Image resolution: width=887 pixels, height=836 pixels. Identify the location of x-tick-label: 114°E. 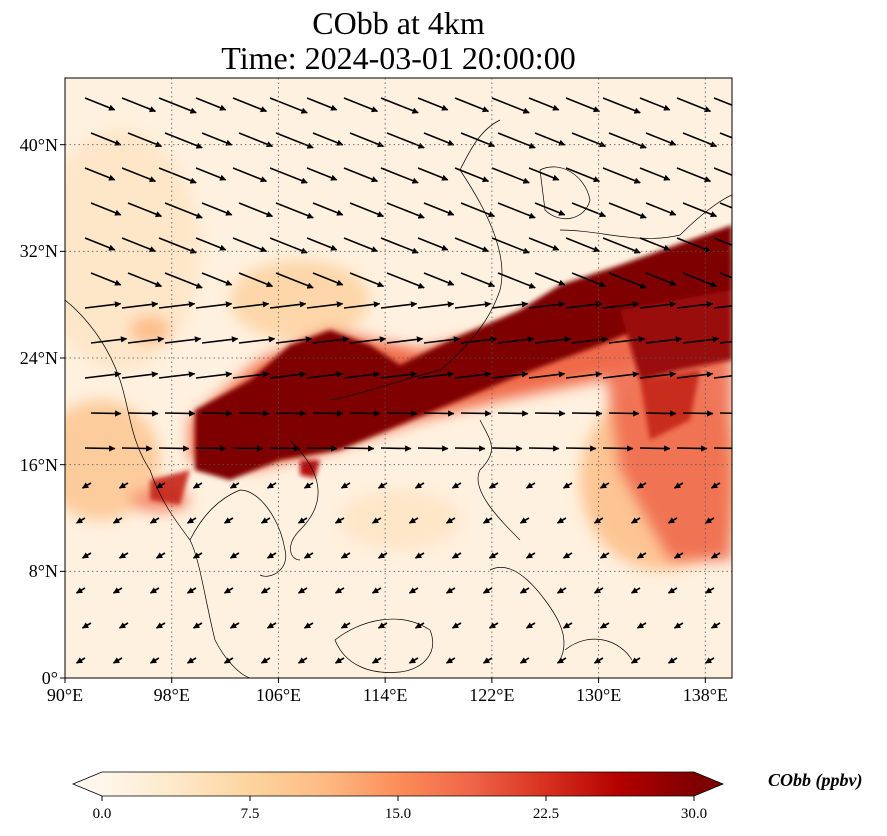
(385, 695).